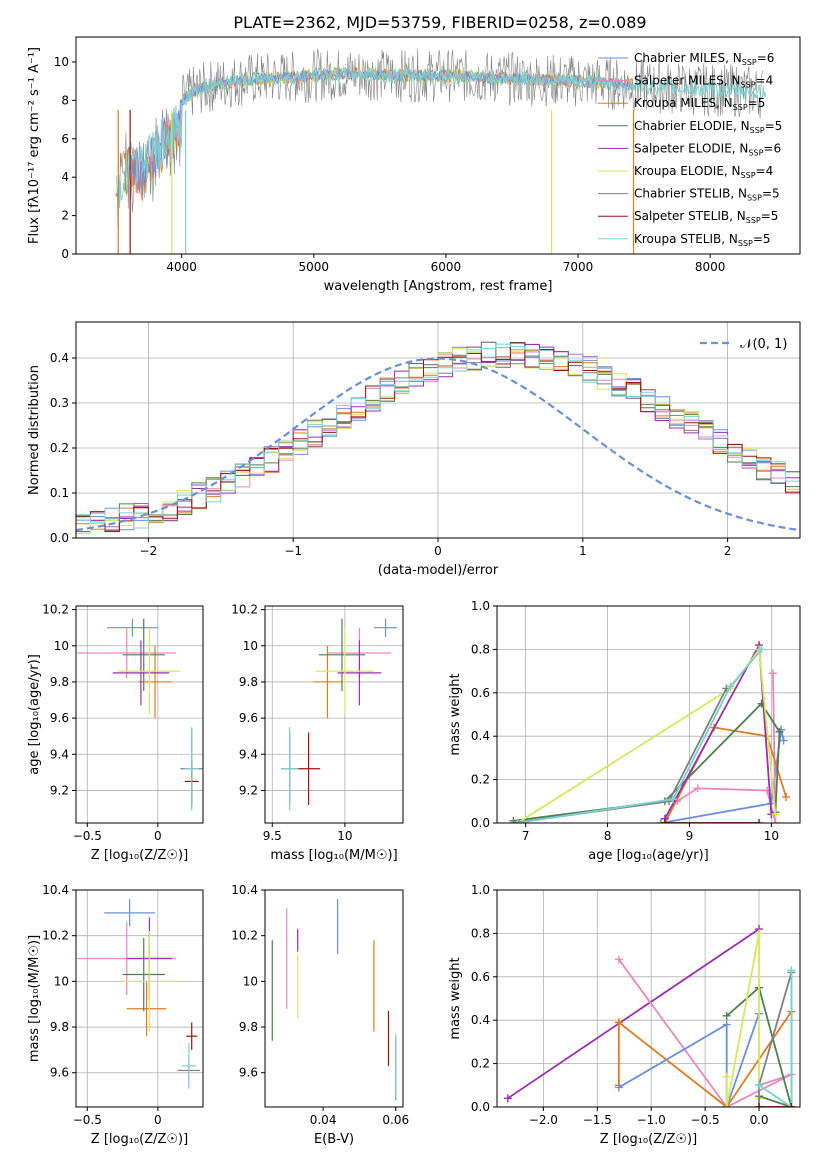 The image size is (819, 1170). Describe the element at coordinates (87, 836) in the screenshot. I see `x-tick-label: −0.5` at that location.